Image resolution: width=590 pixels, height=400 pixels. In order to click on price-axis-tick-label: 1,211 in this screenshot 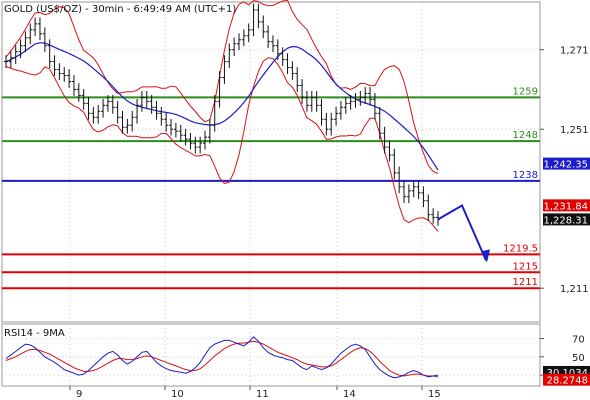, I will do `click(574, 289)`.